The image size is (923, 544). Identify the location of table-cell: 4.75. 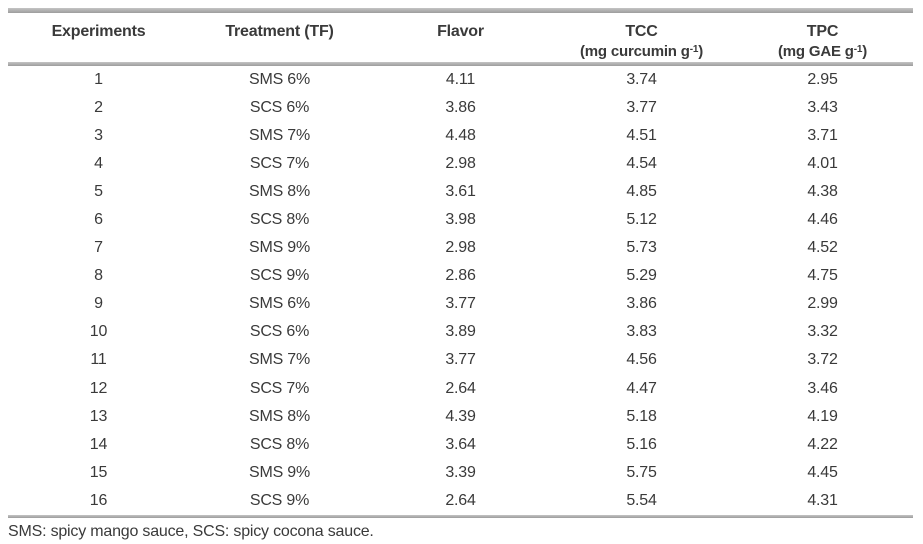
(822, 276).